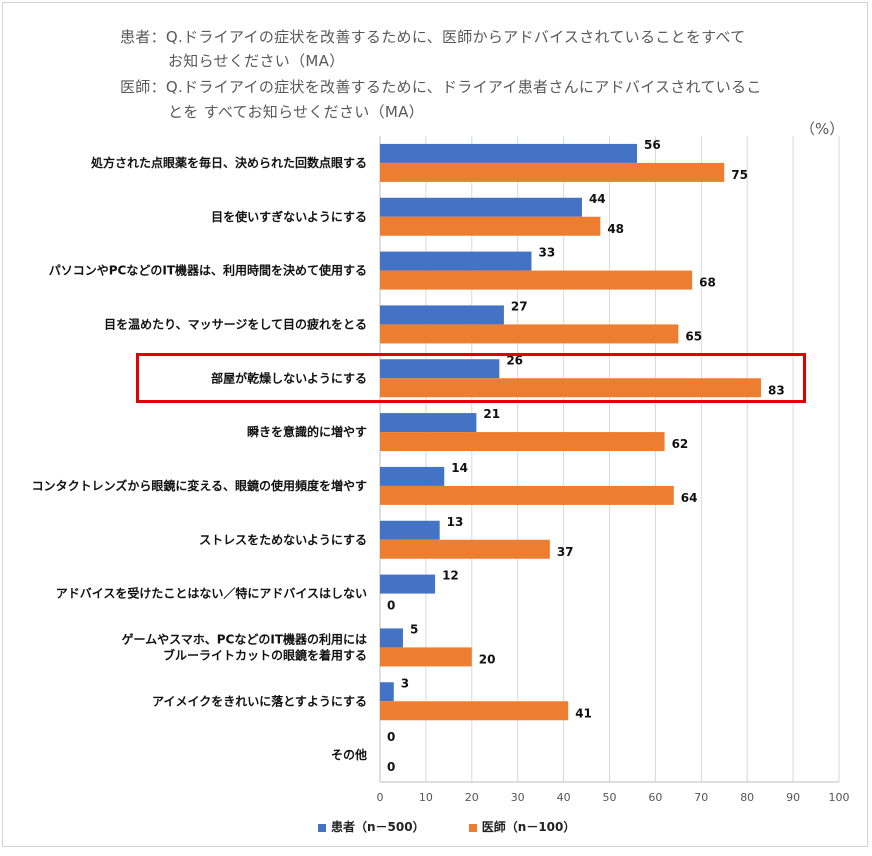 Image resolution: width=872 pixels, height=856 pixels. Describe the element at coordinates (208, 270) in the screenshot. I see `category-label: パソコンやPCなどのIT機器は、利用時間を決めて使用する` at that location.